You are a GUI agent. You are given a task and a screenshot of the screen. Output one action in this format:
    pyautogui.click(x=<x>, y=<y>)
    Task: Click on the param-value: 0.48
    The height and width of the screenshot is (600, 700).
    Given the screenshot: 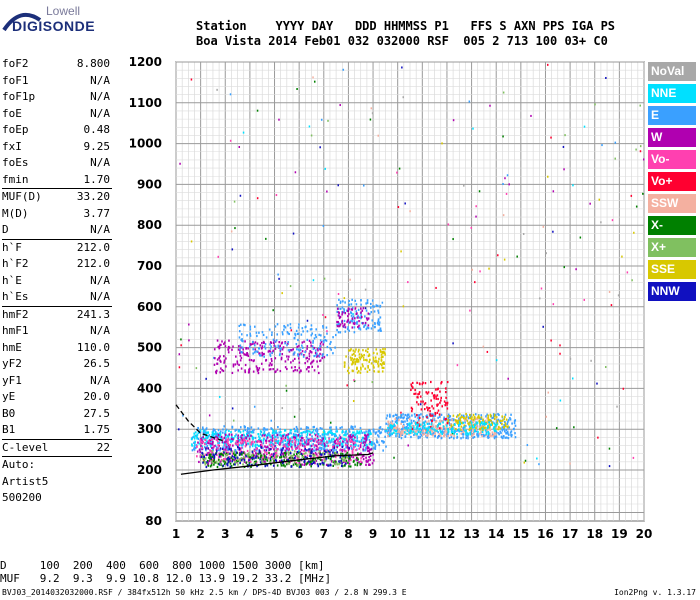 What is the action you would take?
    pyautogui.click(x=97, y=129)
    